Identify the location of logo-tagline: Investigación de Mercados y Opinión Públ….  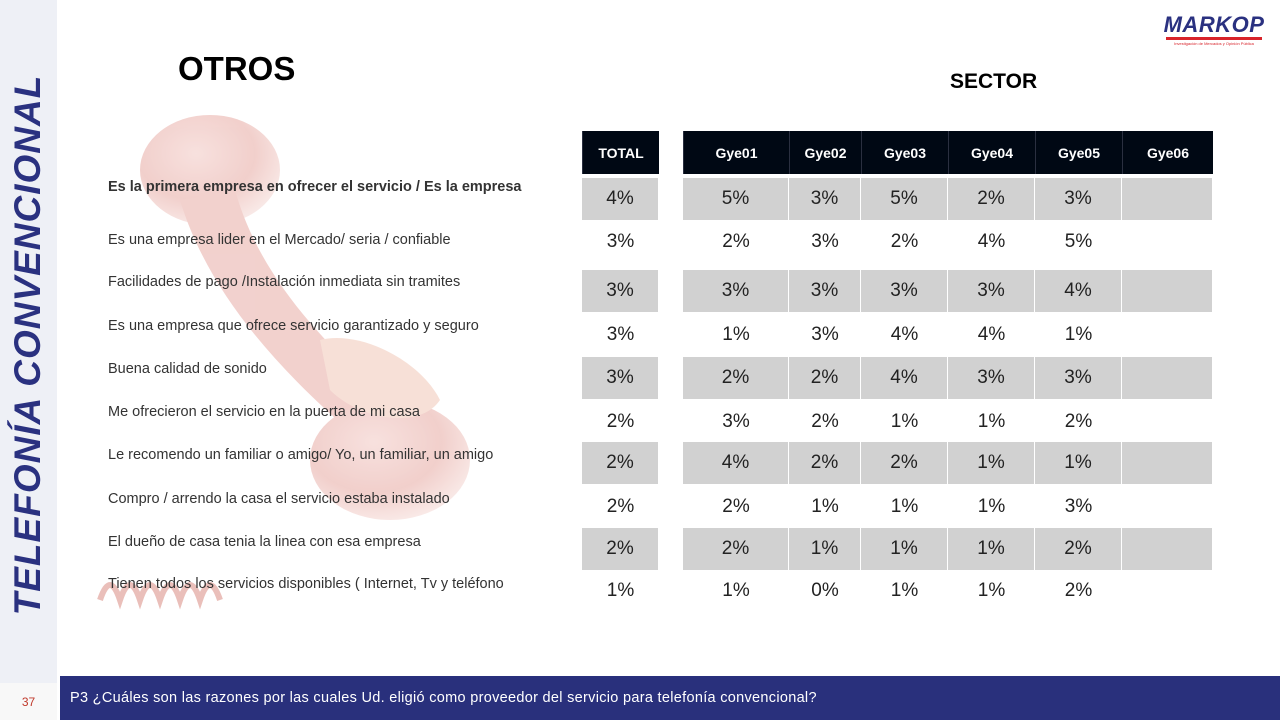
(1214, 43).